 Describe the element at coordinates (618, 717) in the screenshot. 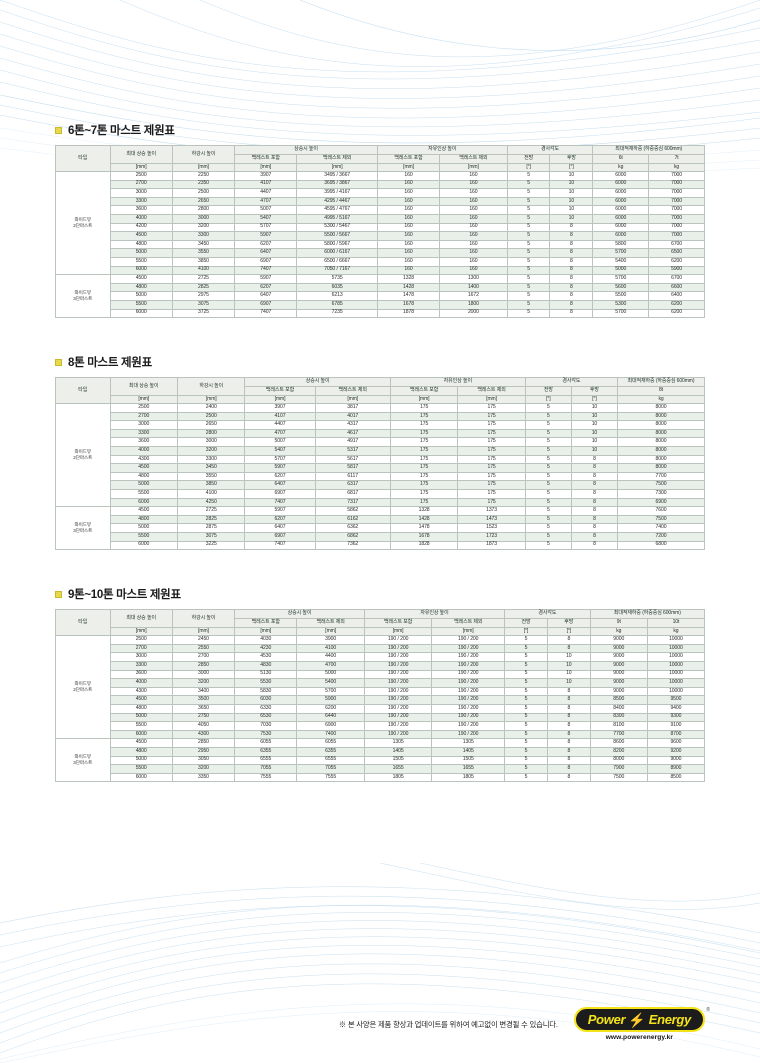

I see `cell-c8: 8300` at that location.